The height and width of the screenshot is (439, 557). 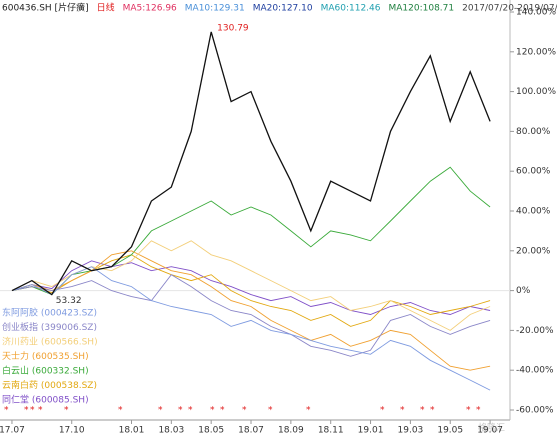 I want to click on x-tick-label: 19.03, so click(x=411, y=431).